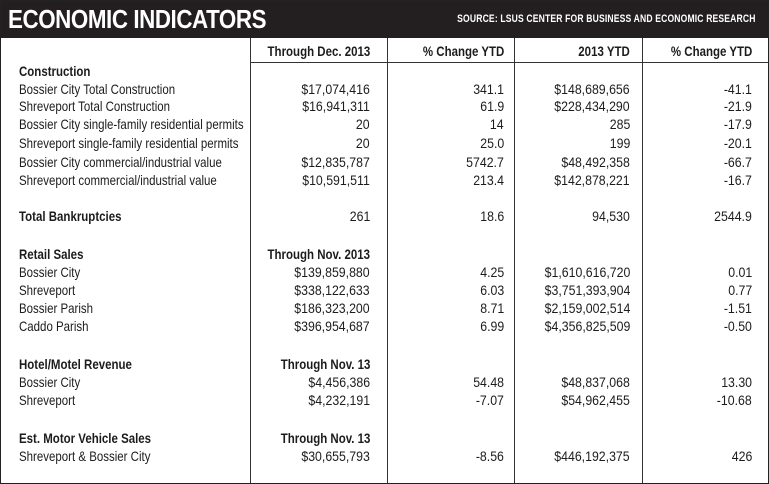  I want to click on column-header-pct-change-2: % Change YTD, so click(711, 51).